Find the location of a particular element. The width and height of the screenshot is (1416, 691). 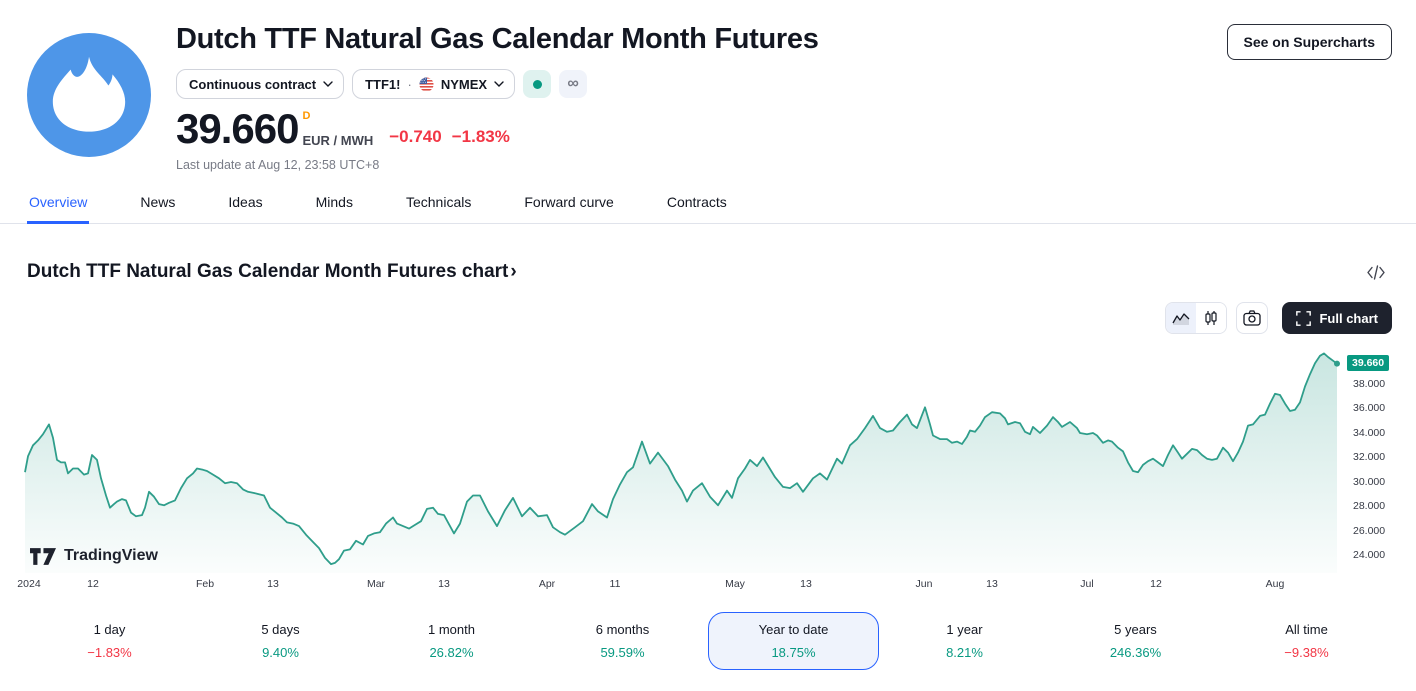

range-5-days: 5 days 9.40% is located at coordinates (280, 641).